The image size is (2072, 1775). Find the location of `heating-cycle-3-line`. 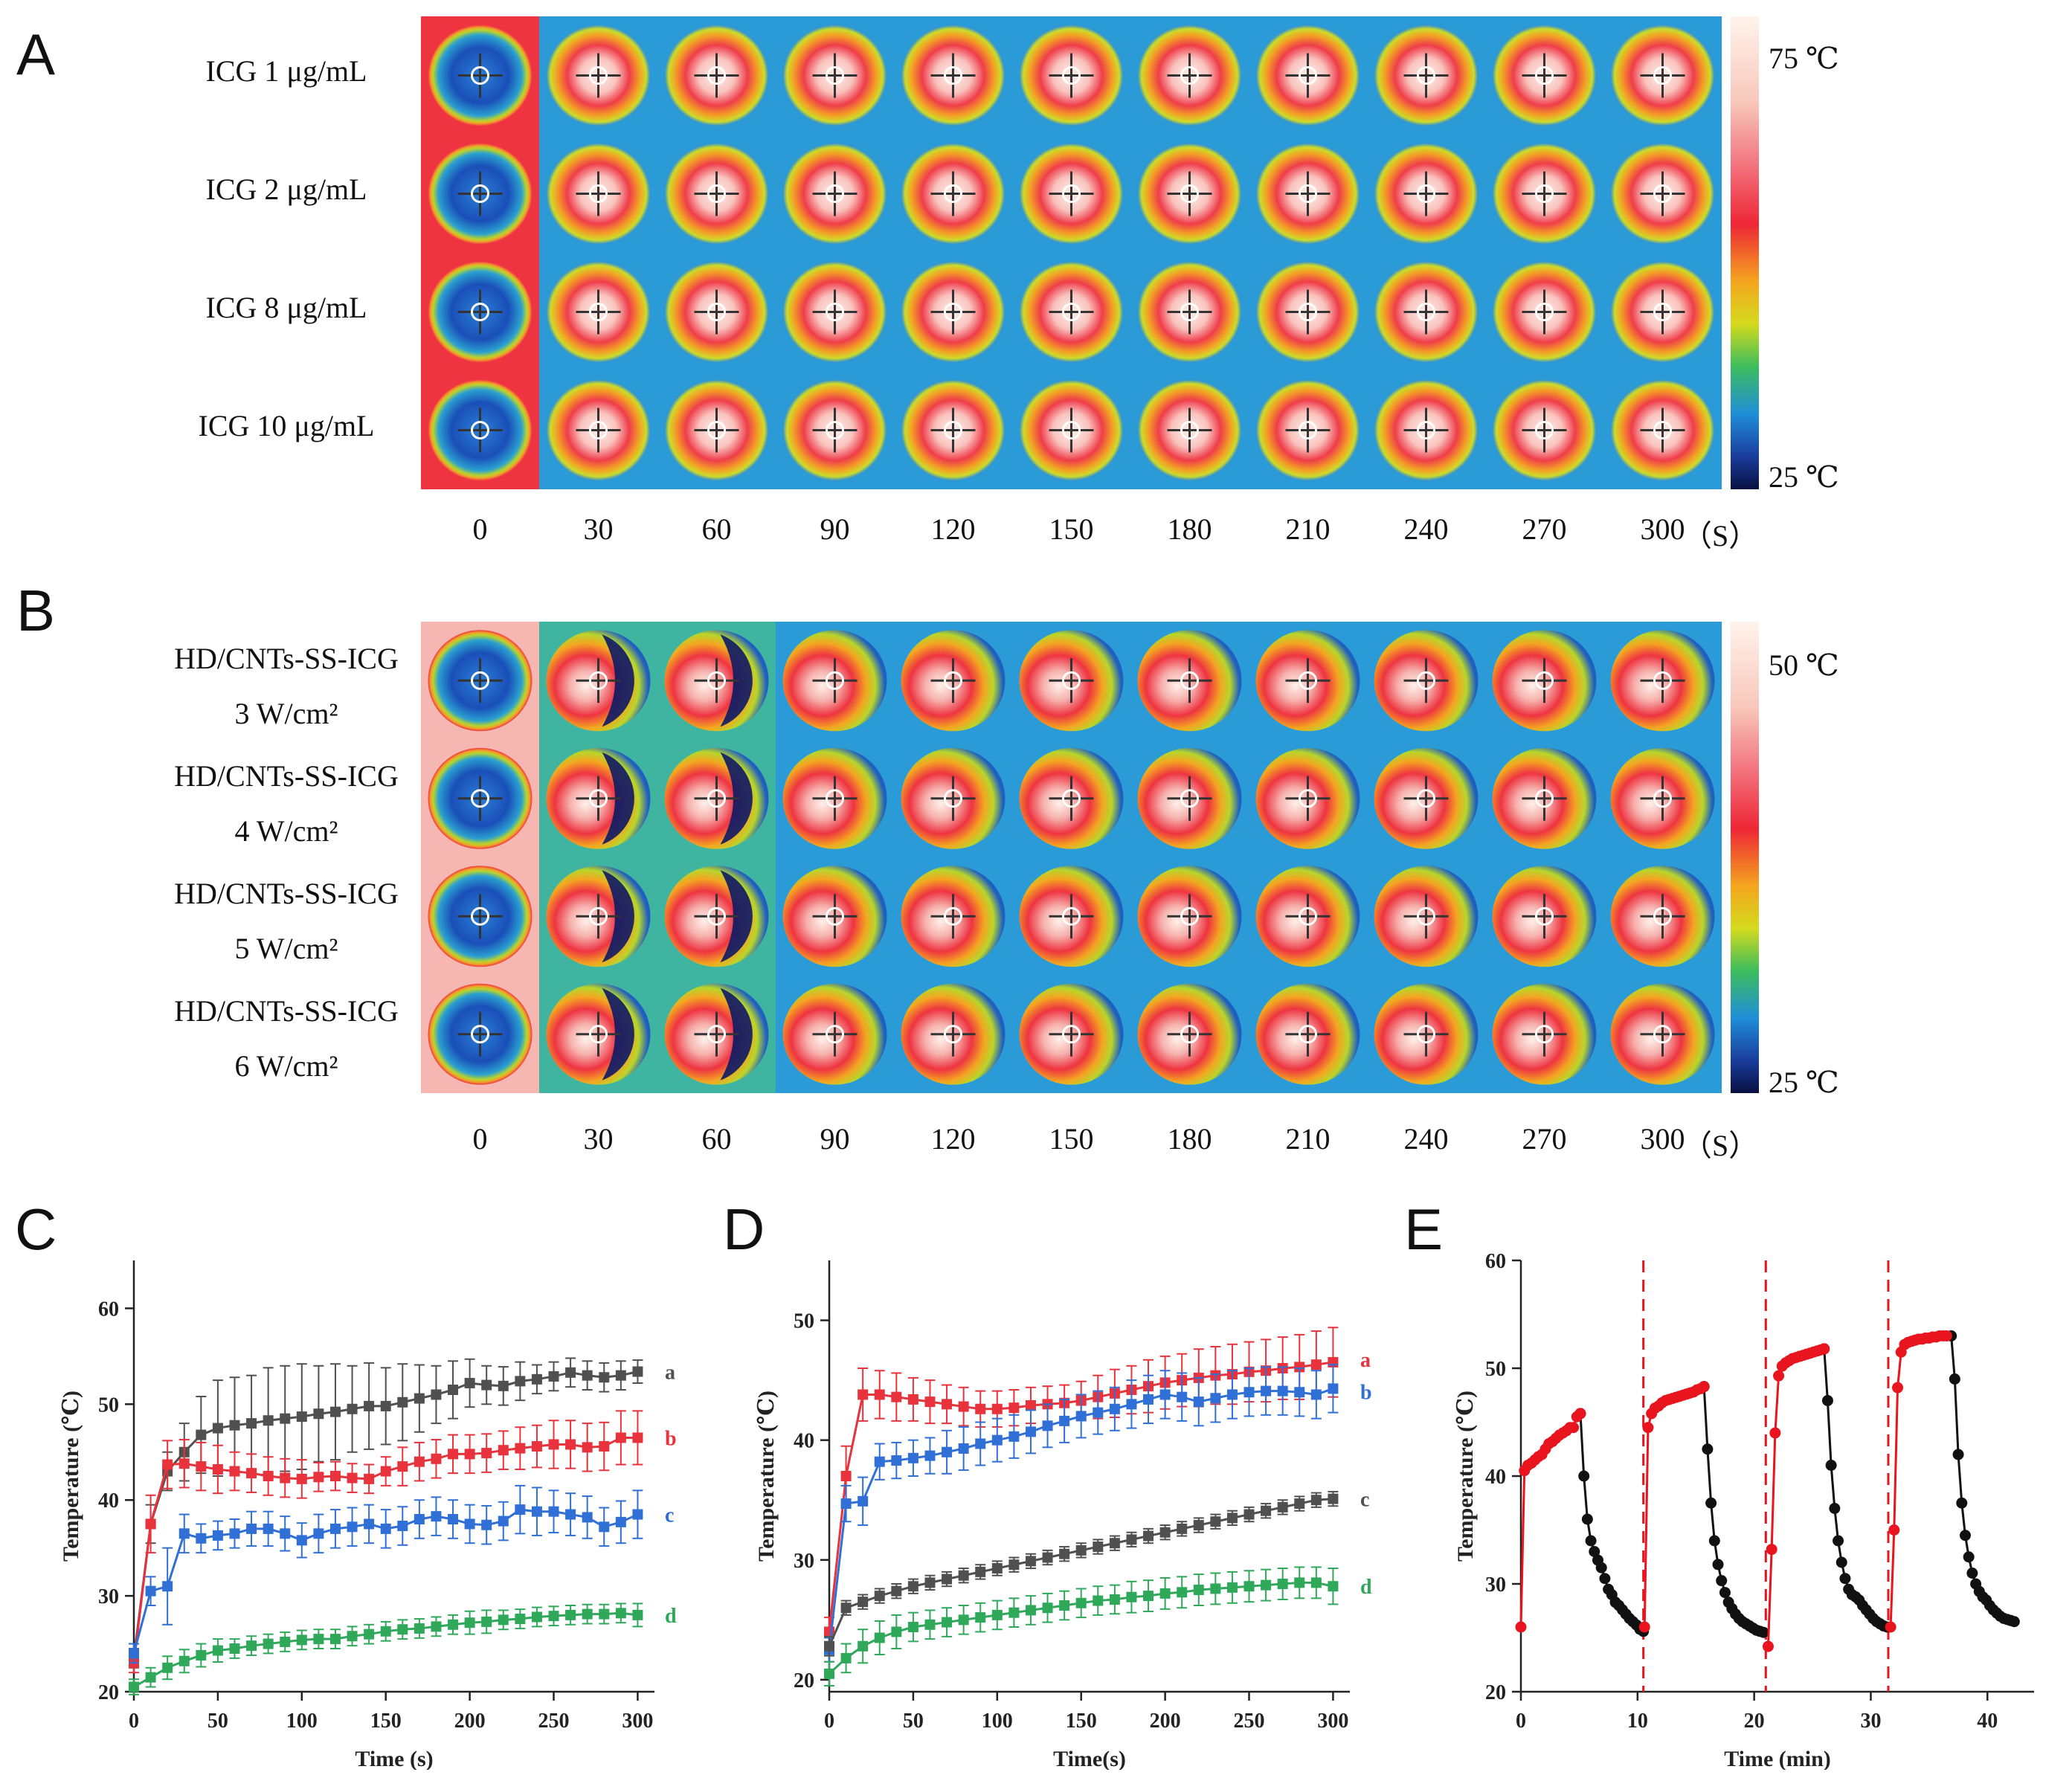

heating-cycle-3-line is located at coordinates (1795, 1497).